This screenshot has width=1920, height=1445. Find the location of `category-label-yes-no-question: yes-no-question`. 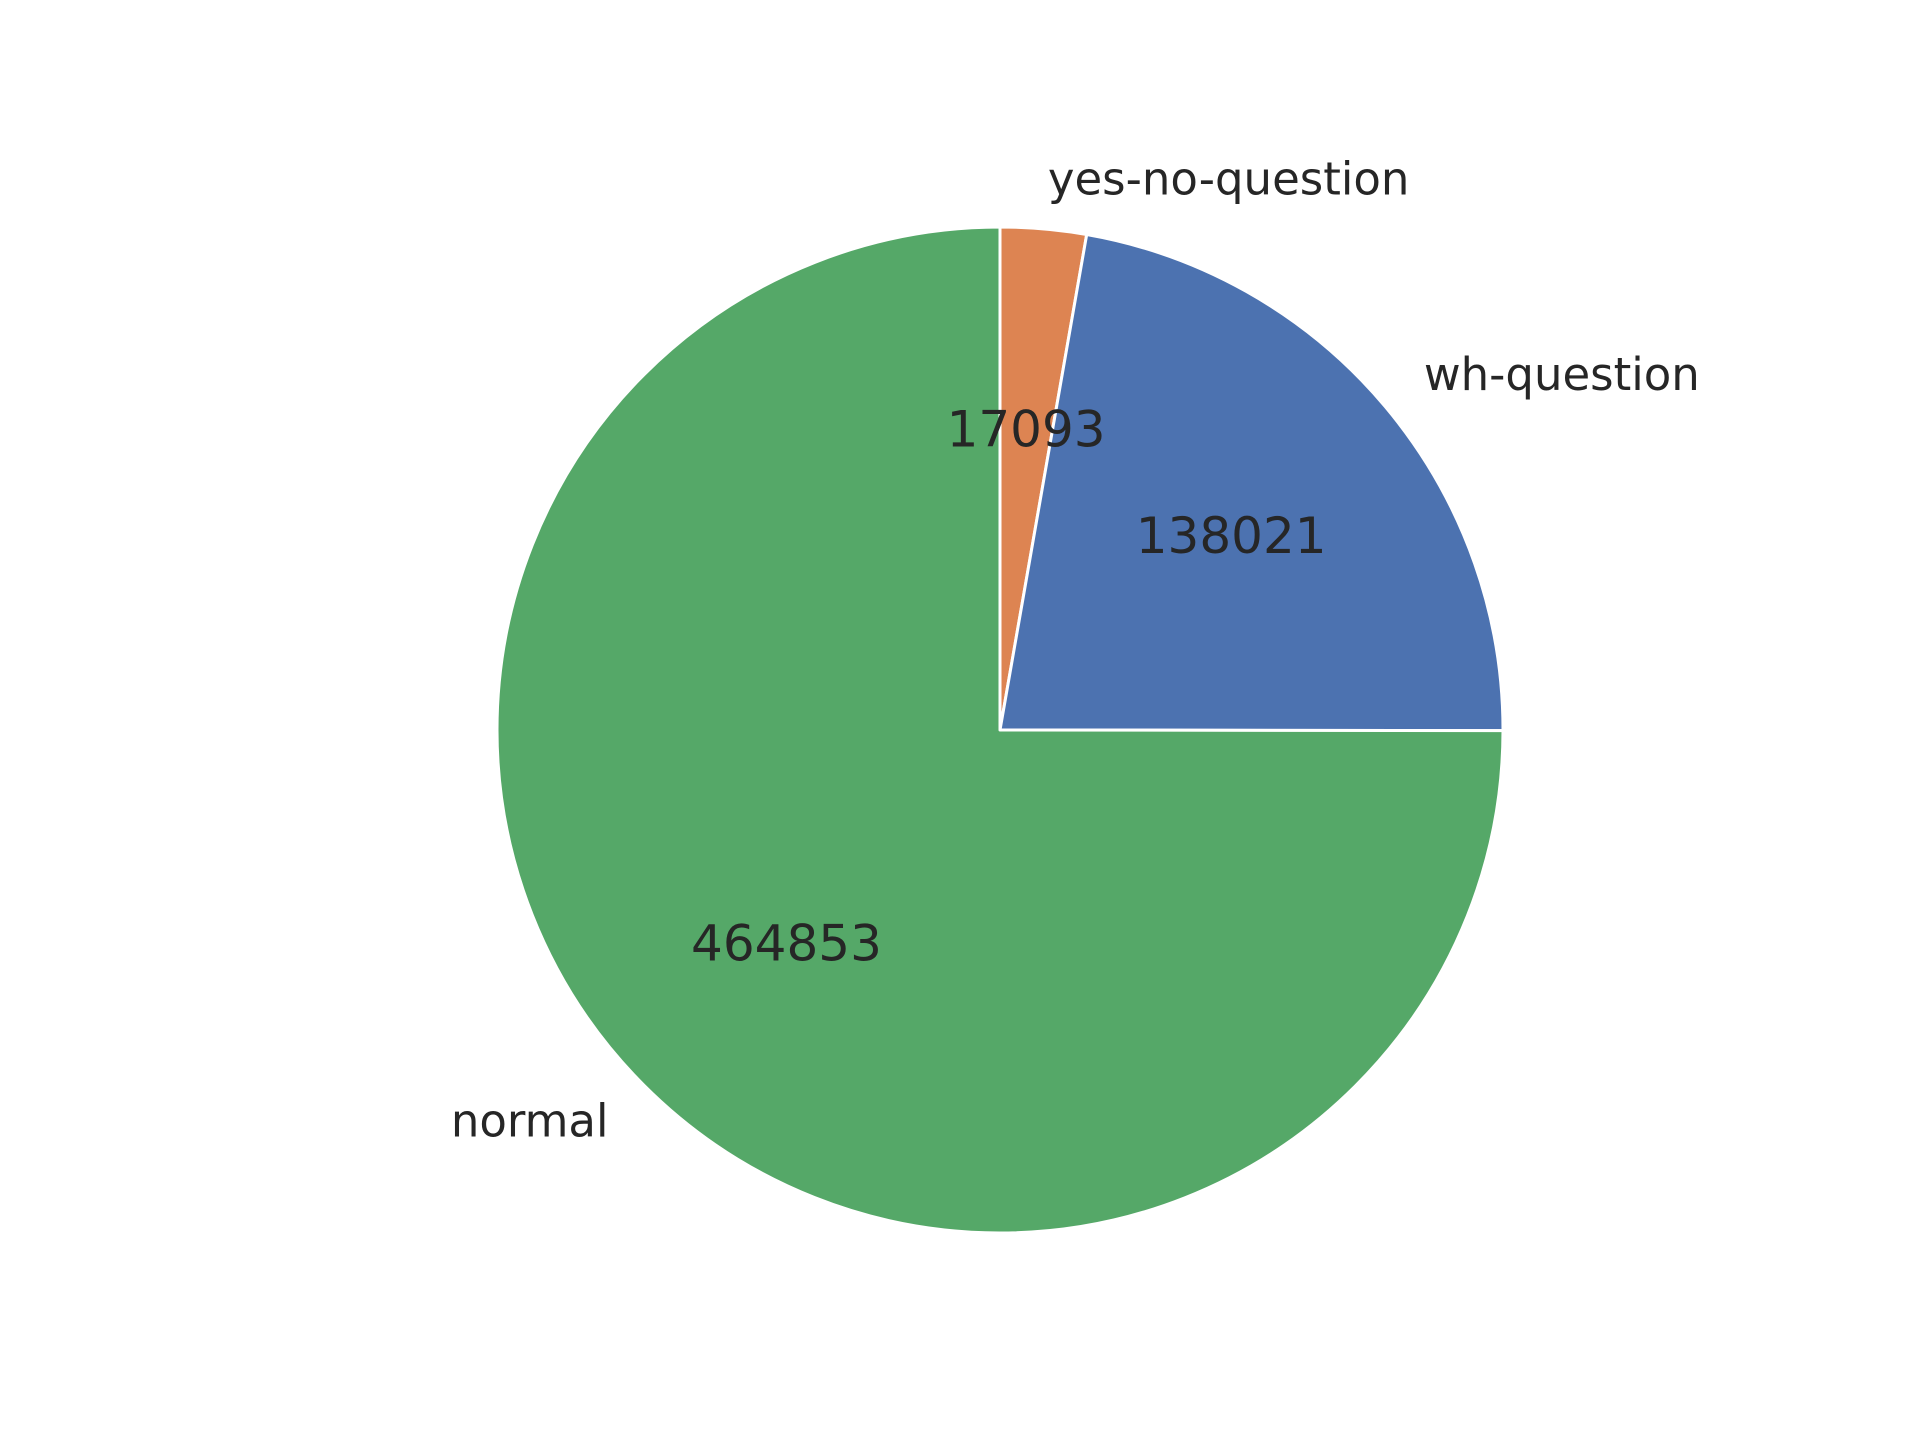

category-label-yes-no-question: yes-no-question is located at coordinates (1229, 178).